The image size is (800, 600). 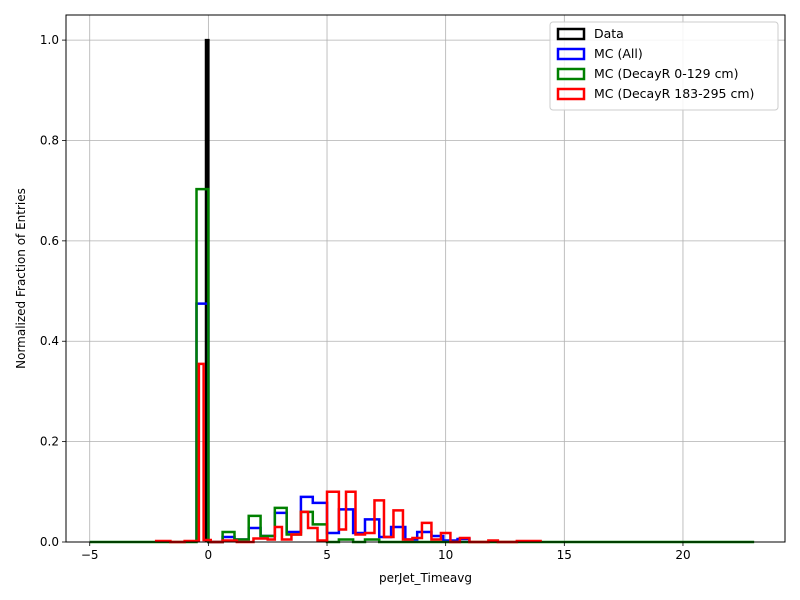 I want to click on y-tick-label: 1.0, so click(x=49, y=40).